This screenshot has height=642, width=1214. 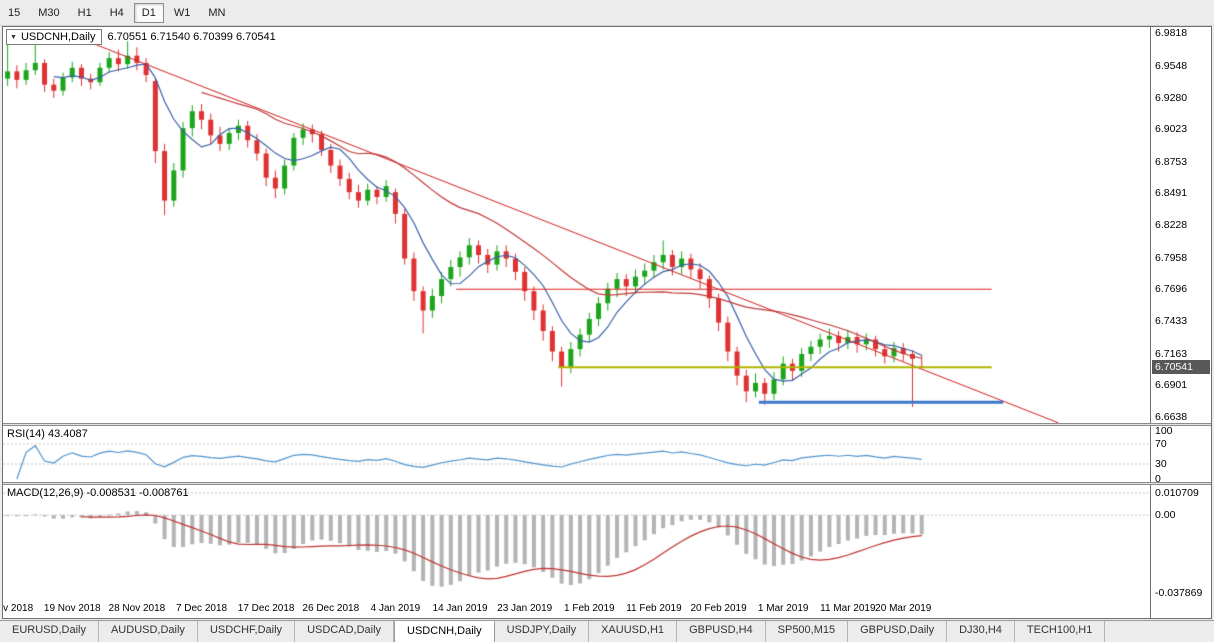 I want to click on symbol-selector: ▼ USDCNH,Daily, so click(x=54, y=37).